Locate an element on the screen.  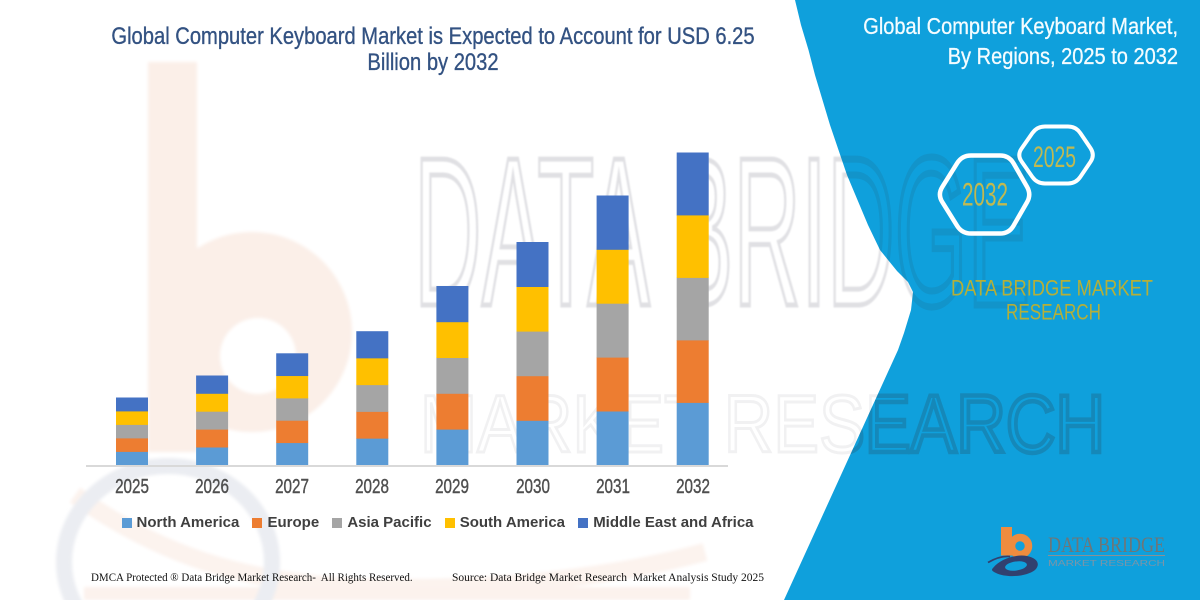
svg-text: 2032 is located at coordinates (985, 195).